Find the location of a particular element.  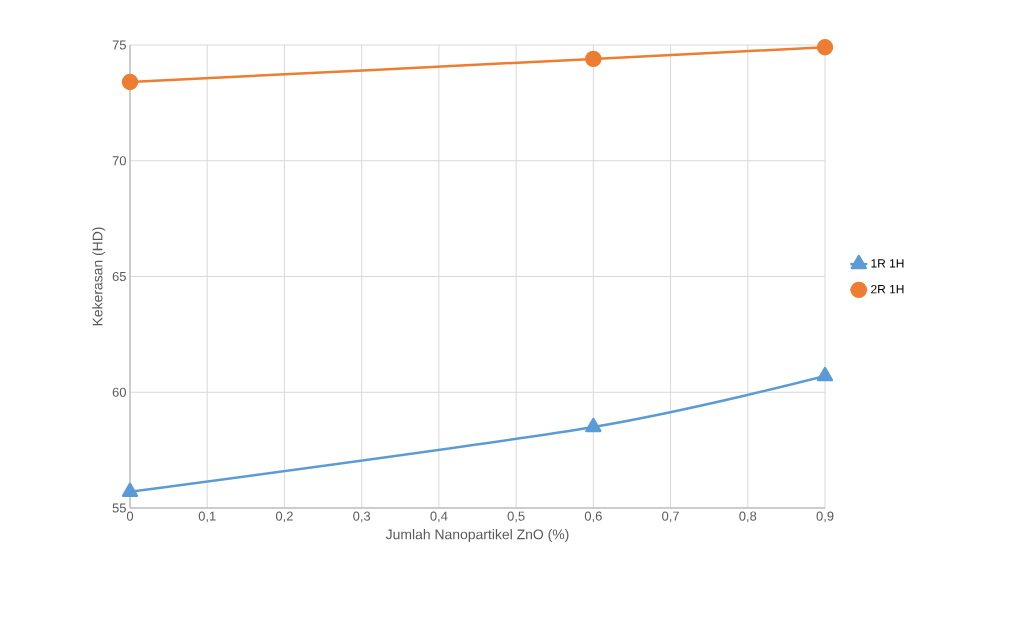

legend-label: 1R 1H is located at coordinates (887, 263).